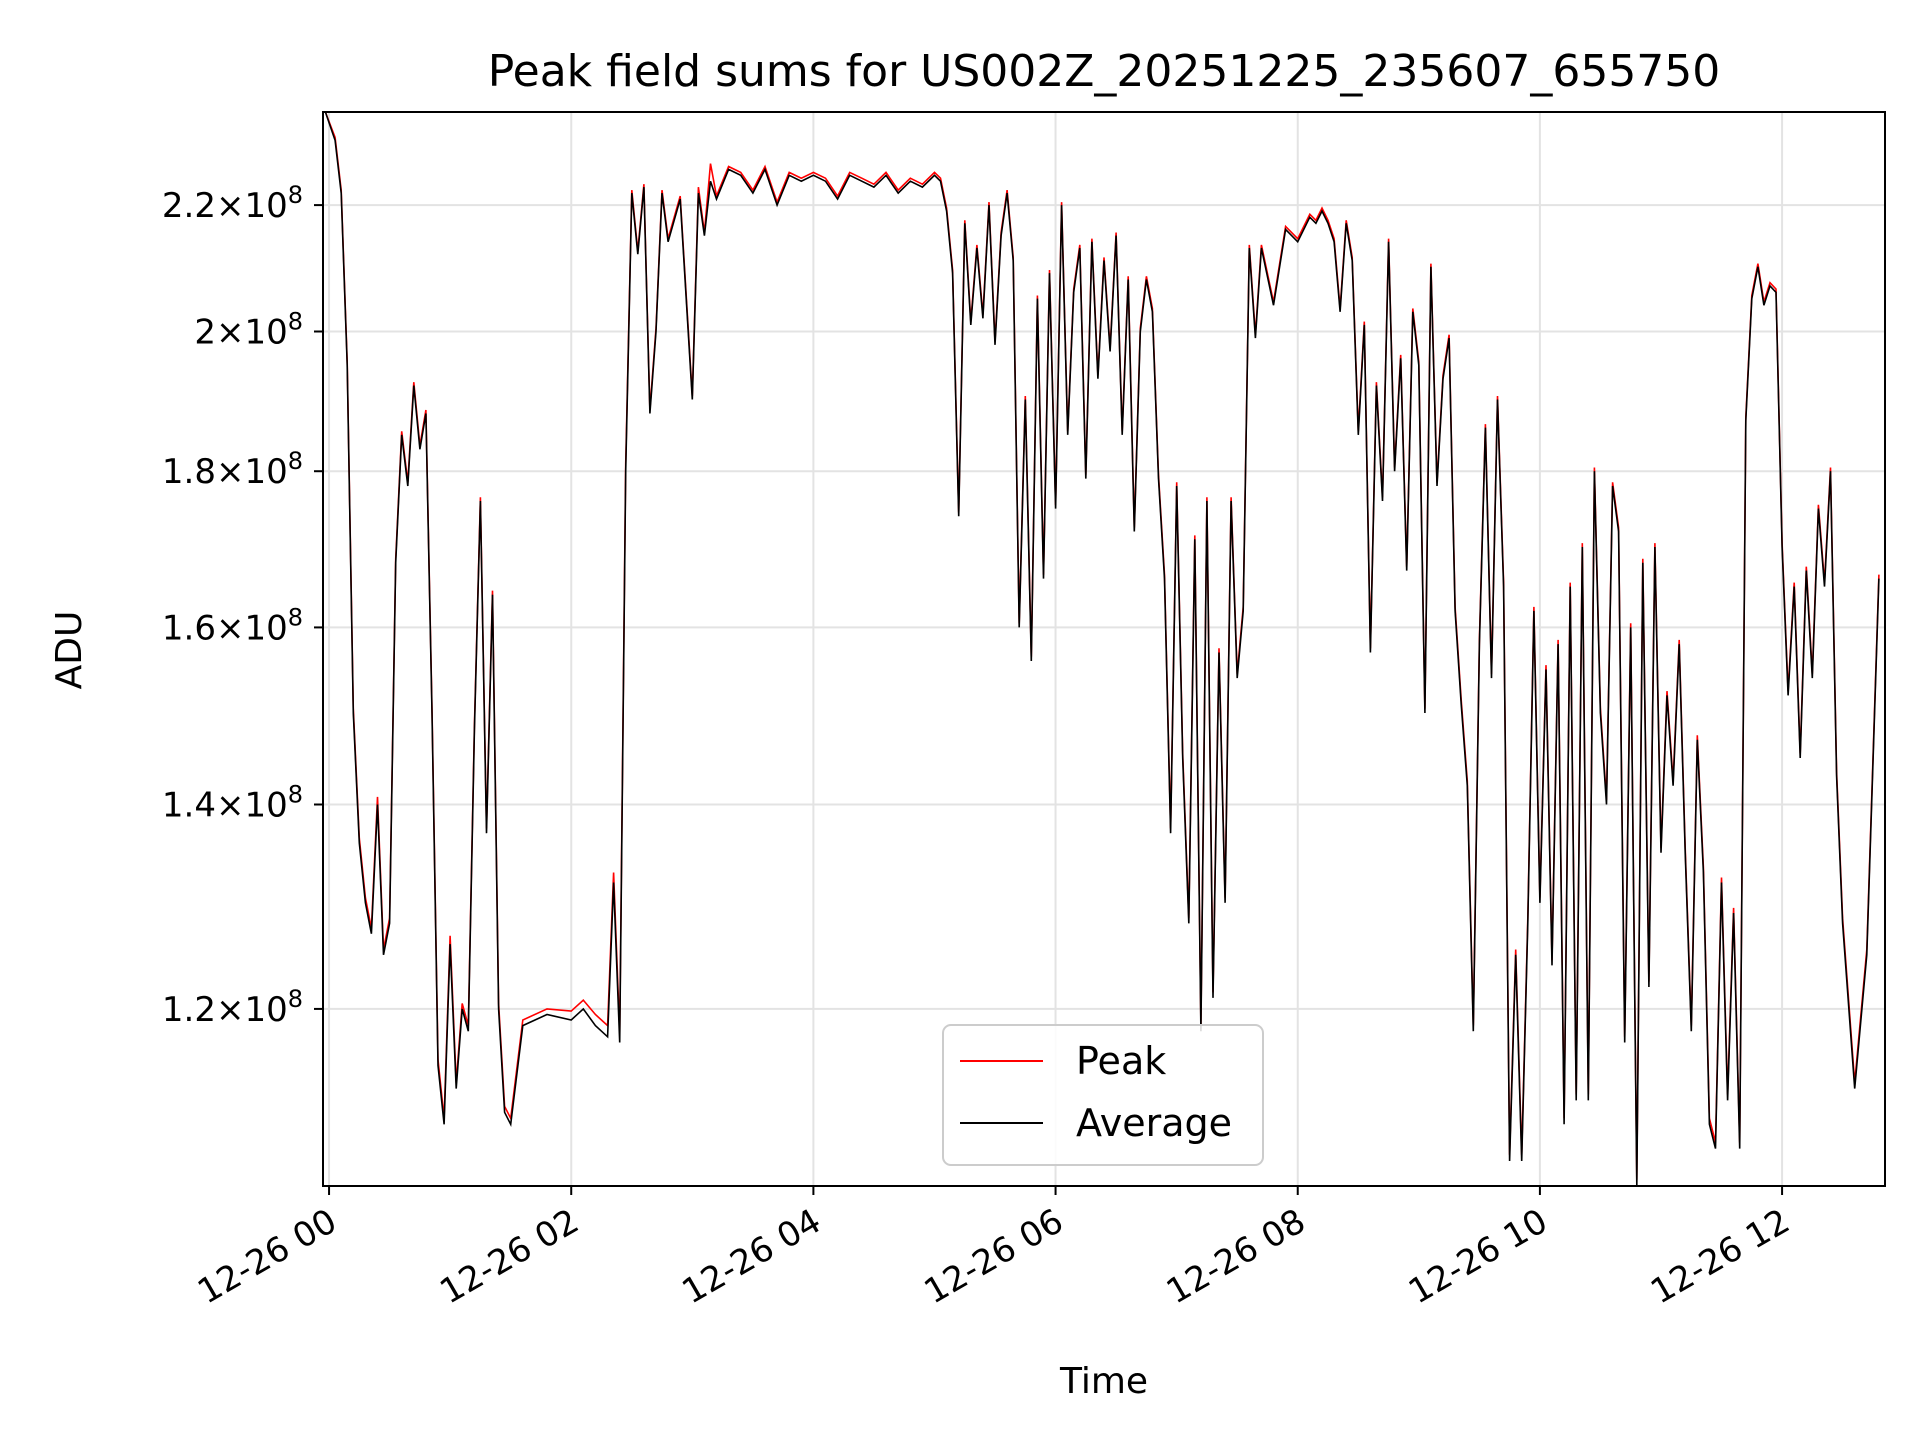 The image size is (1920, 1440). I want to click on legend-label-peak: Peak, so click(1121, 1061).